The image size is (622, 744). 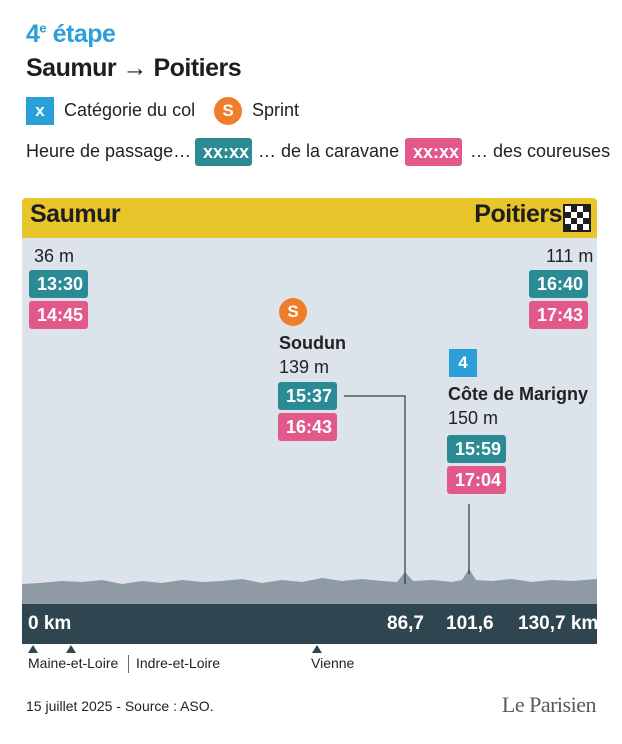 I want to click on sprint-leader-line, so click(x=375, y=489).